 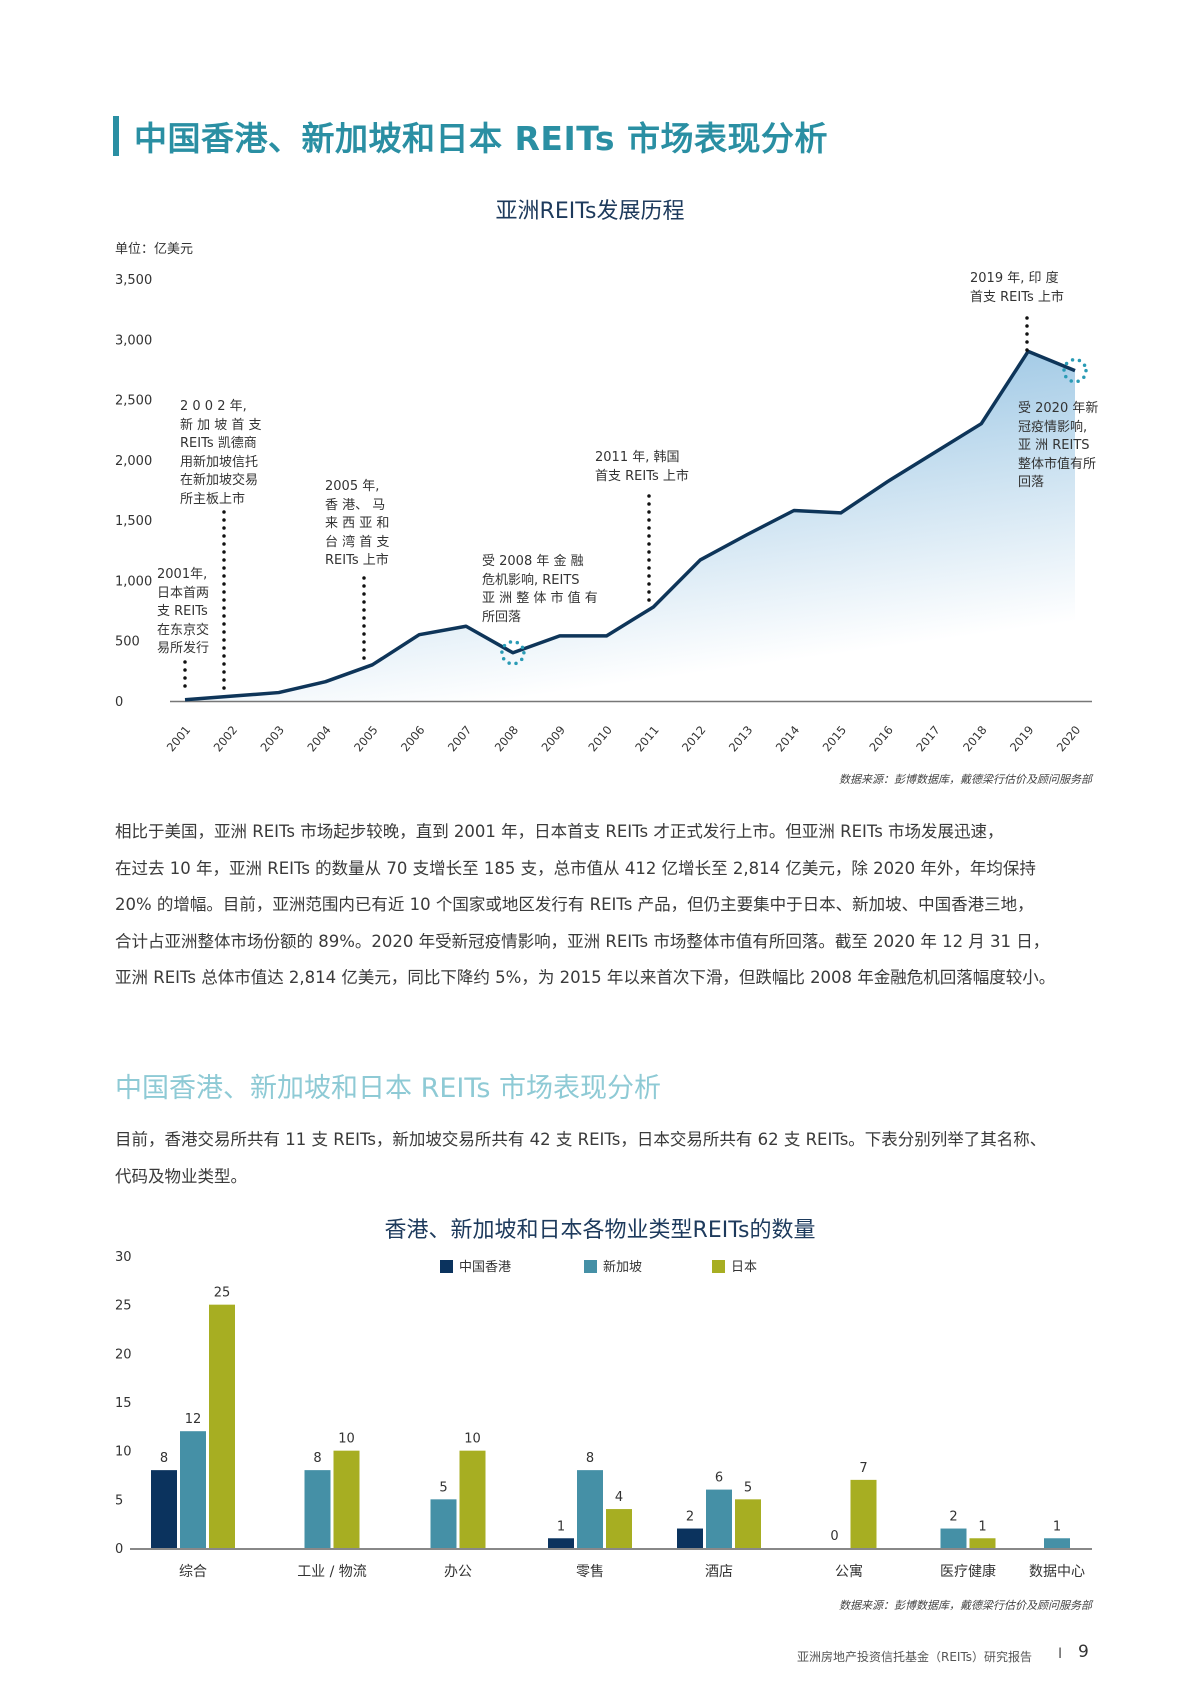 What do you see at coordinates (835, 738) in the screenshot?
I see `x-tick-label: 2015` at bounding box center [835, 738].